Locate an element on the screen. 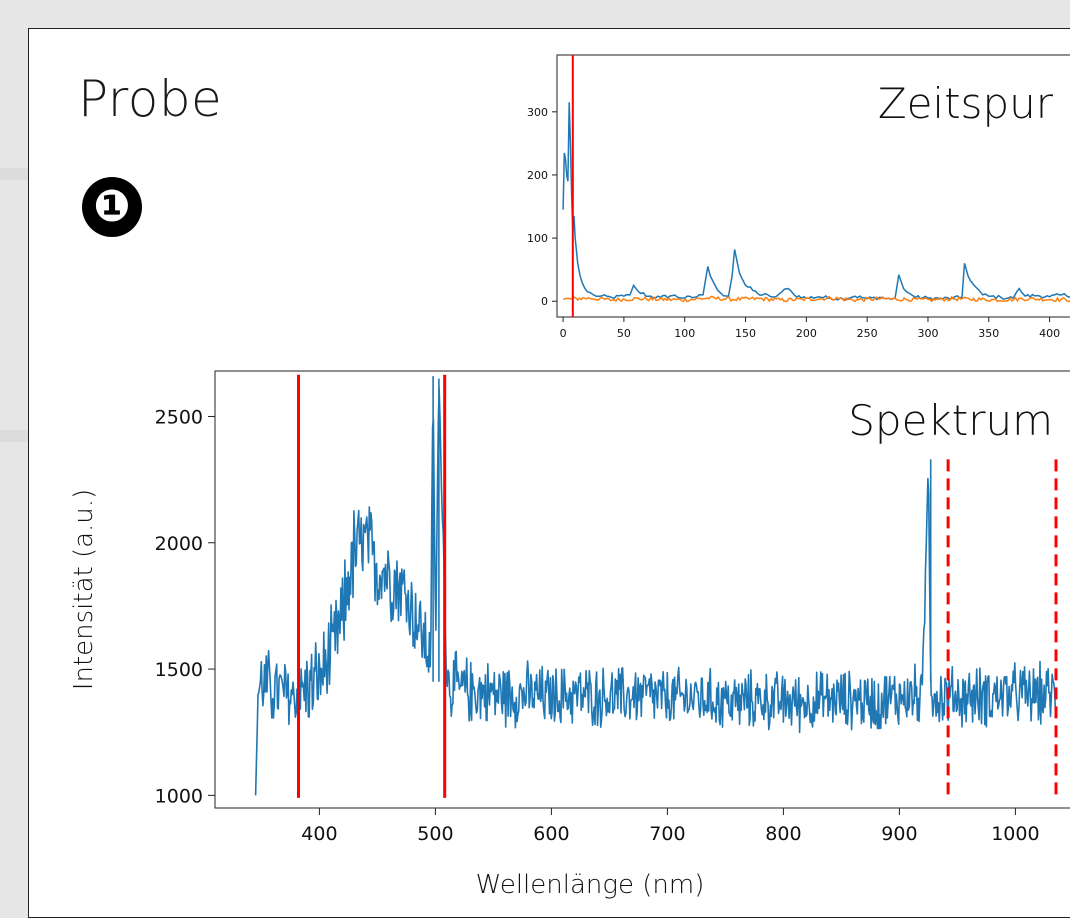 This screenshot has height=918, width=1070. spektrum-x-tick-label: 400 is located at coordinates (319, 834).